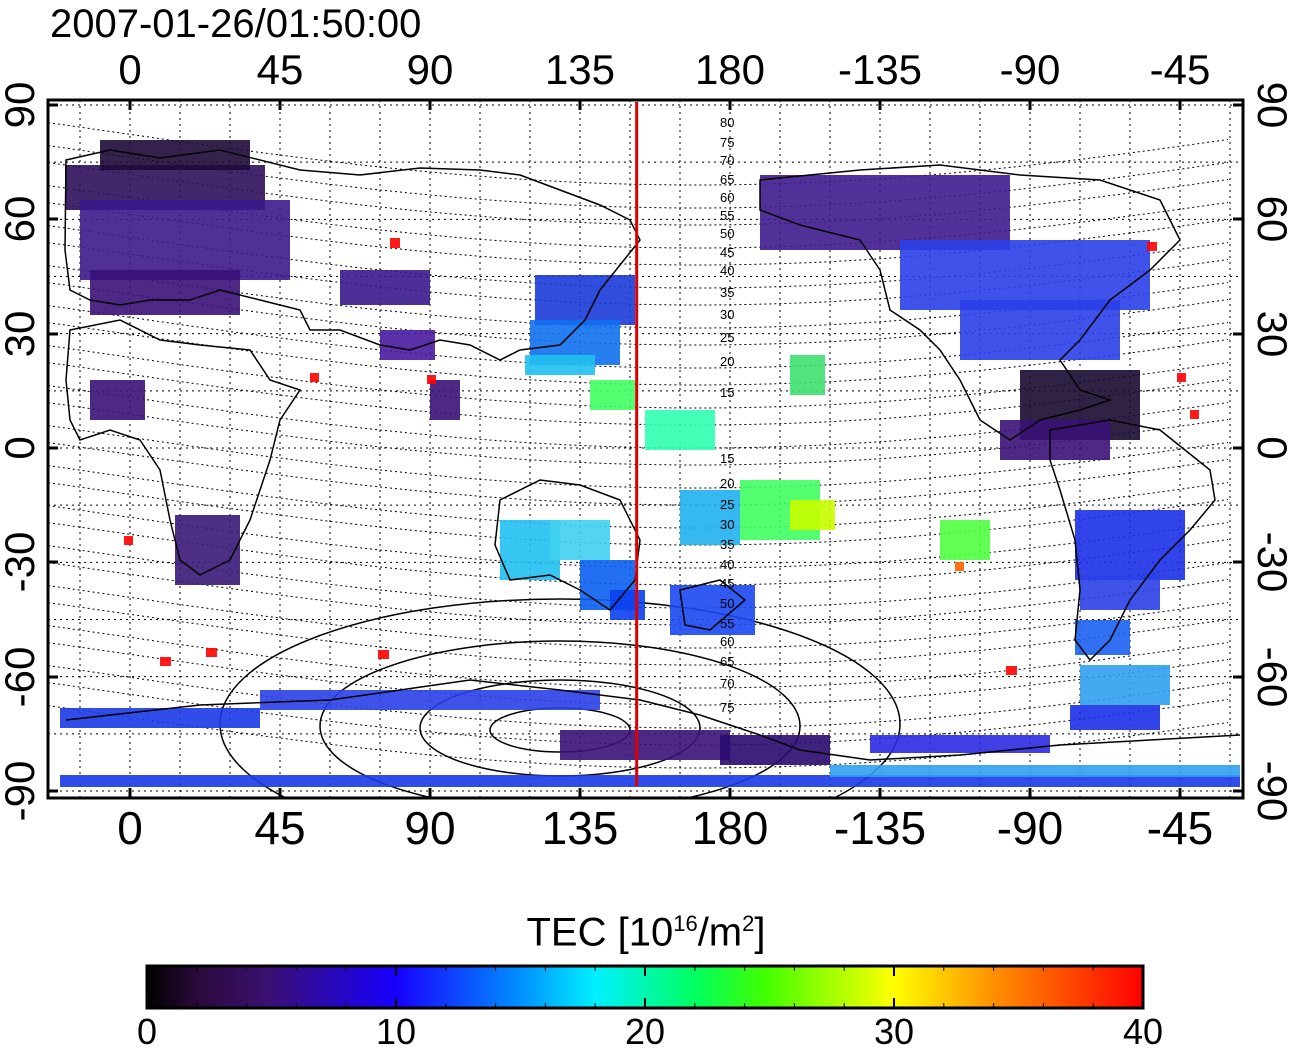  I want to click on colorbar-tick-label: 40, so click(1143, 1031).